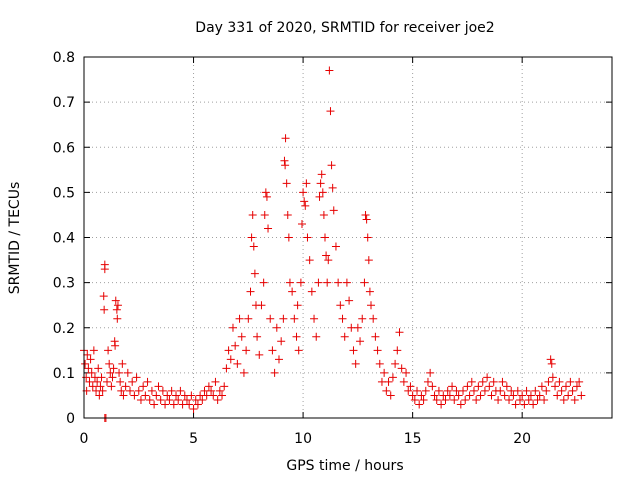 The image size is (640, 480). Describe the element at coordinates (64, 193) in the screenshot. I see `y-tick-label: 0.5` at that location.